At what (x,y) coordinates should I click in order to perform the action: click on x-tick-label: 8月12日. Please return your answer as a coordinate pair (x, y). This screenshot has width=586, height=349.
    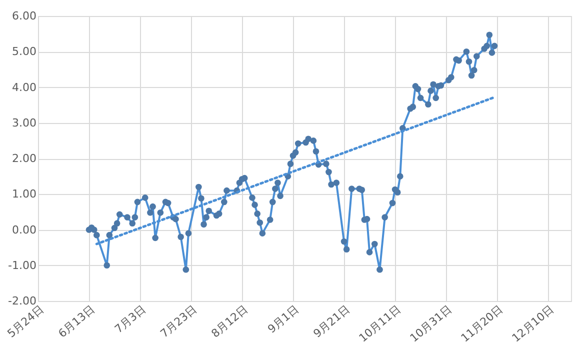
    Looking at the image, I should click on (229, 321).